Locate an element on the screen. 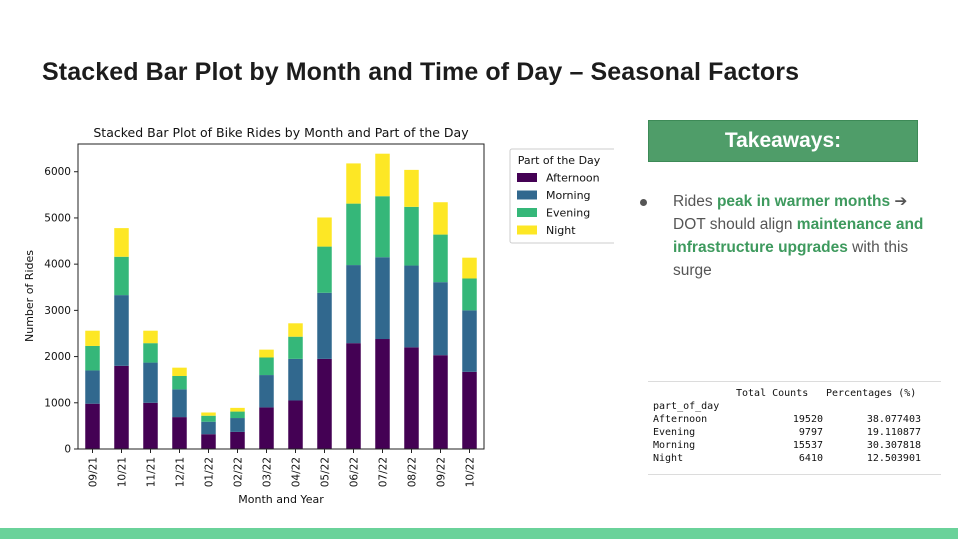 This screenshot has width=958, height=539. bullet-text-2: DOT should align is located at coordinates (735, 224).